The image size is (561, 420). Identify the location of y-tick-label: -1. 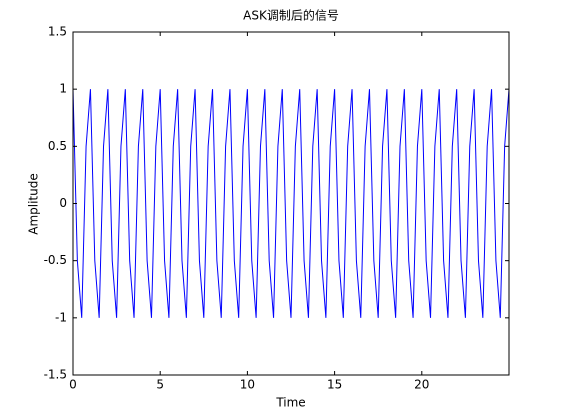
(61, 317).